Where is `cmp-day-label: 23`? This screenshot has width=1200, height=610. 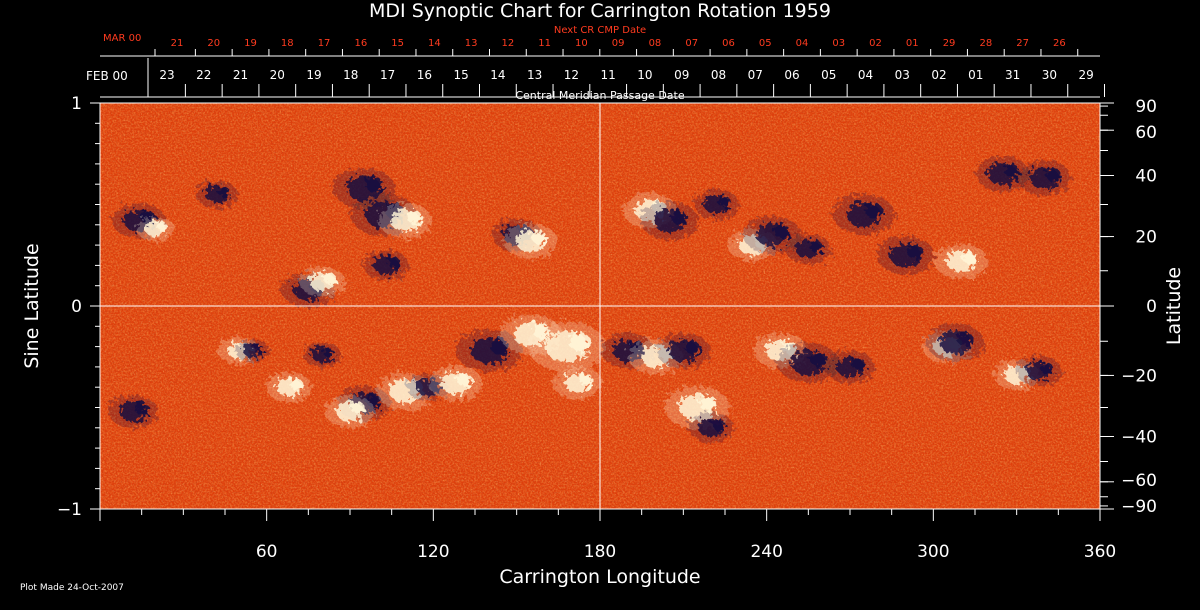
cmp-day-label: 23 is located at coordinates (166, 75).